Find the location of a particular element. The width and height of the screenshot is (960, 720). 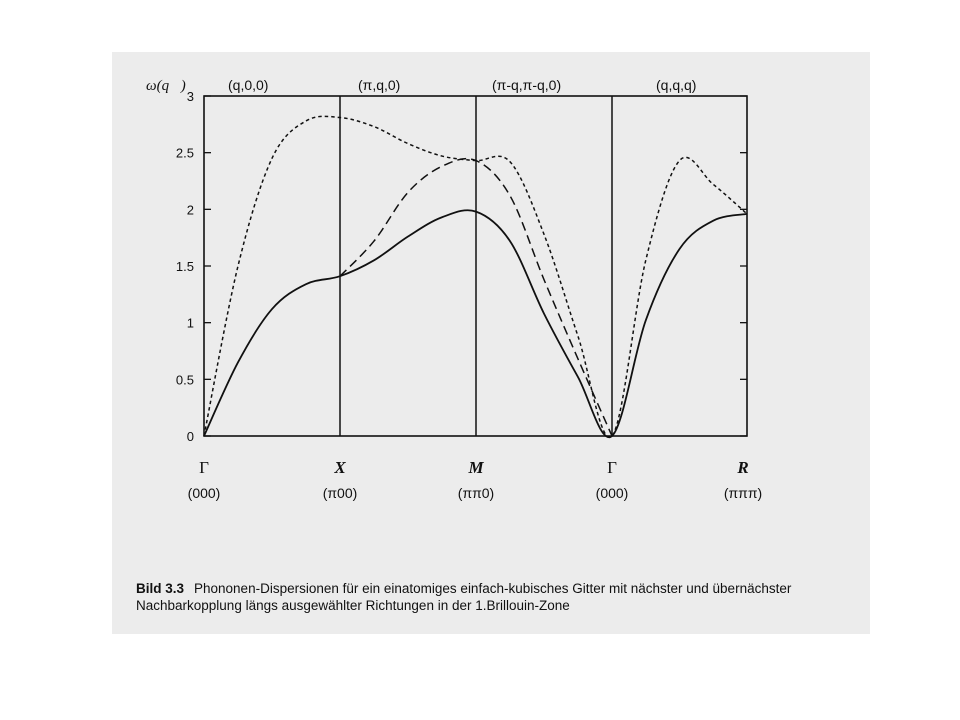

segment-direction-label: (π-q,π-q,0) is located at coordinates (526, 85).